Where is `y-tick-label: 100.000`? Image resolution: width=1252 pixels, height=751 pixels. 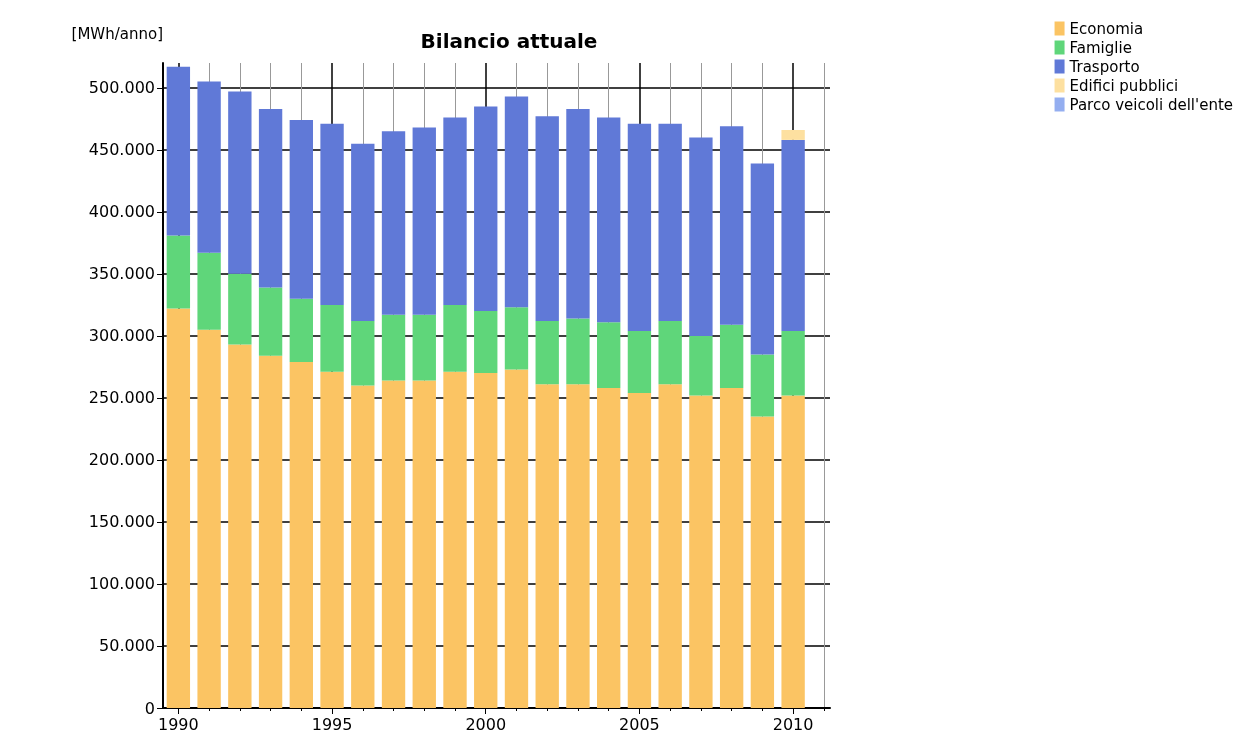
y-tick-label: 100.000 is located at coordinates (121, 584).